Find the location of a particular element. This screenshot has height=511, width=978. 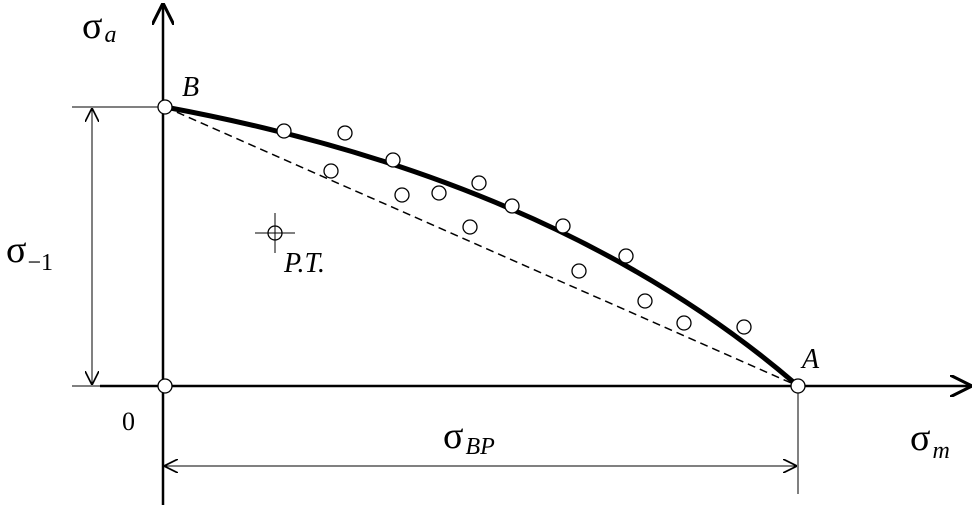

test-point-label: P.T. is located at coordinates (304, 263).